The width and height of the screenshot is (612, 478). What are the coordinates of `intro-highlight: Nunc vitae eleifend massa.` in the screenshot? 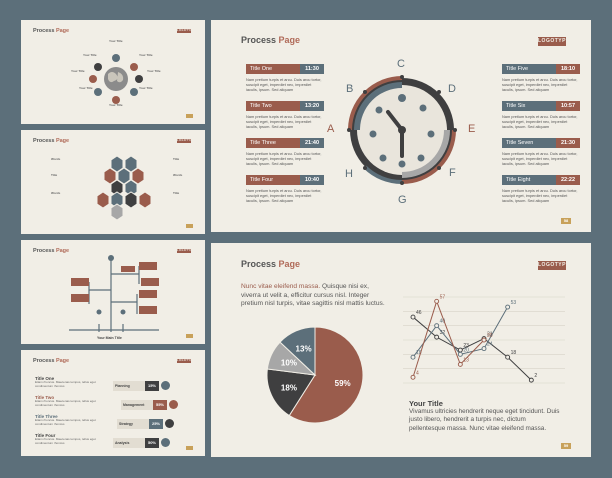 It's located at (281, 286).